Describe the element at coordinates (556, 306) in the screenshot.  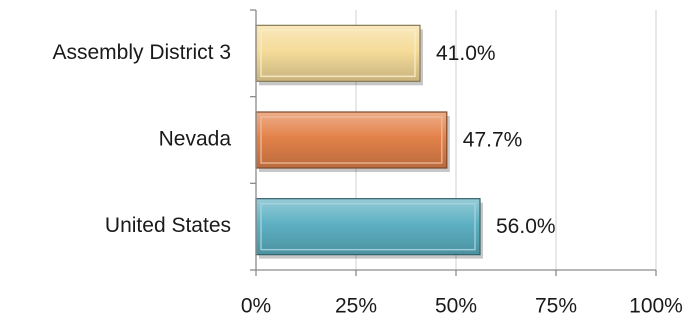
I see `x-tick-label: 75%` at that location.